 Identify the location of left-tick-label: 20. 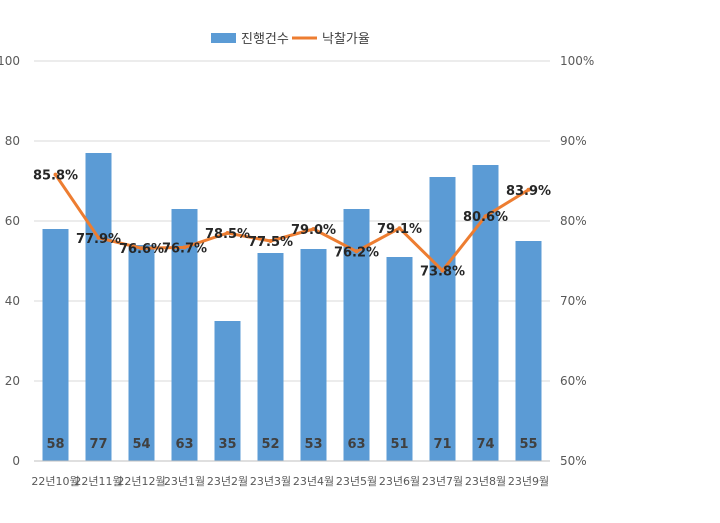
(12, 381).